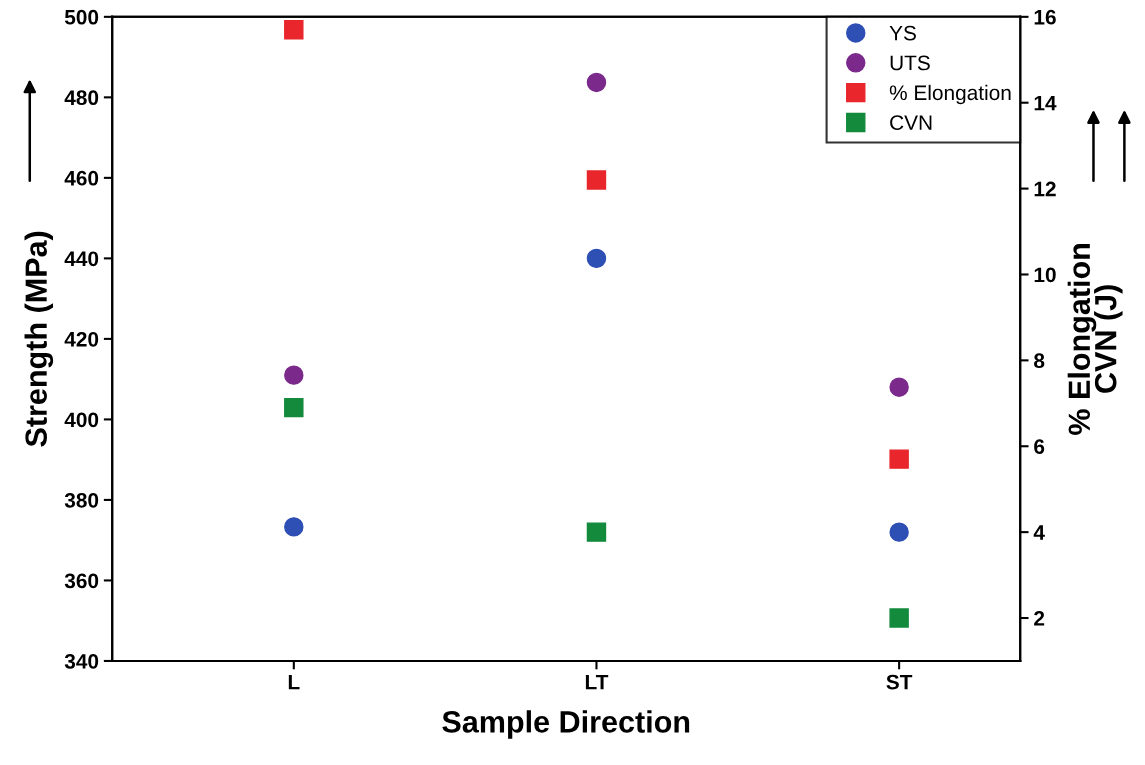 This screenshot has height=765, width=1145. I want to click on y2-tick-label: 10, so click(1045, 275).